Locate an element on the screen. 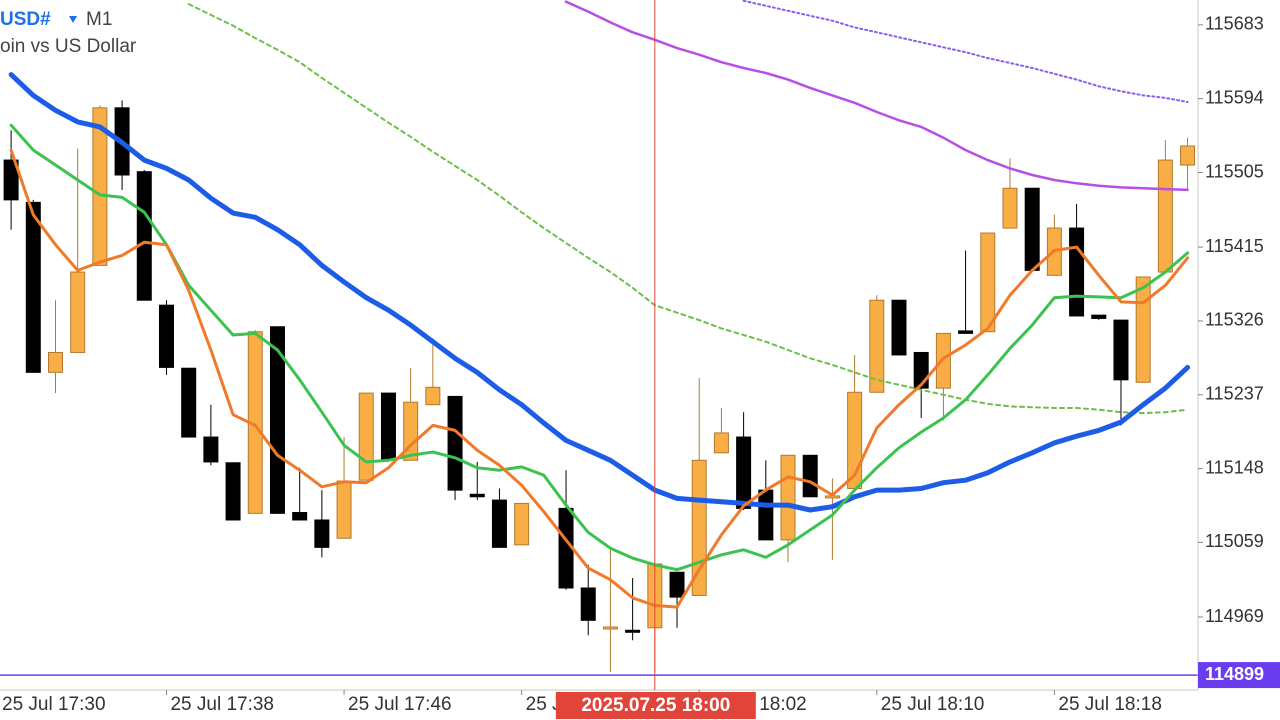 The width and height of the screenshot is (1280, 720). y-tick-label: 115237 is located at coordinates (1234, 394).